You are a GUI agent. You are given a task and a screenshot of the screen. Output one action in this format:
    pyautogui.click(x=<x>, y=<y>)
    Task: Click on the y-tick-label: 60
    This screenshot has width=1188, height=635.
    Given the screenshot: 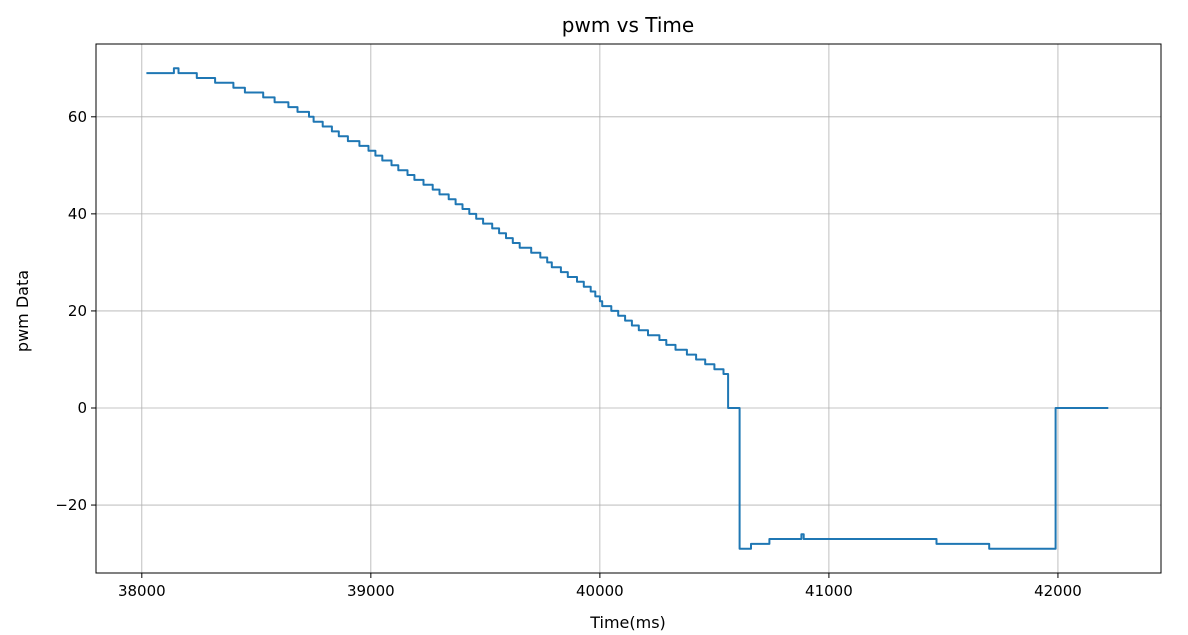 What is the action you would take?
    pyautogui.click(x=77, y=117)
    